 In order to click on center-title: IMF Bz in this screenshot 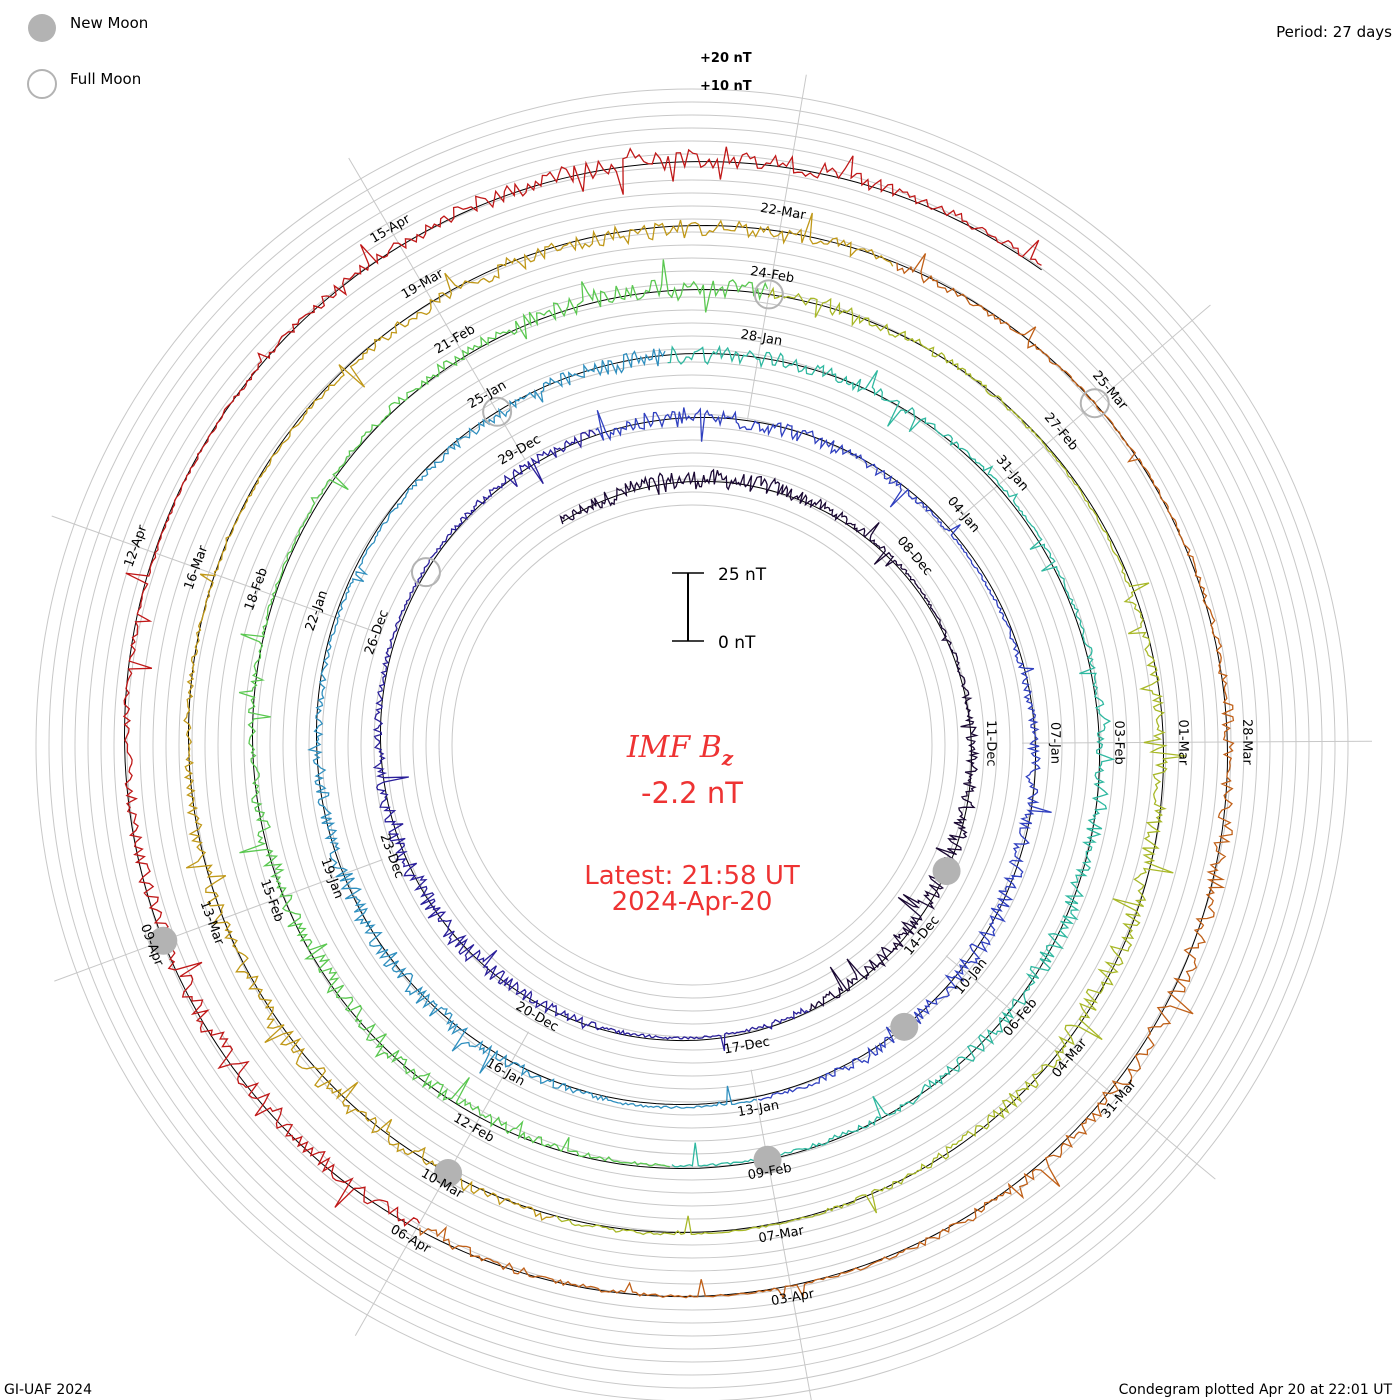, I will do `click(680, 750)`.